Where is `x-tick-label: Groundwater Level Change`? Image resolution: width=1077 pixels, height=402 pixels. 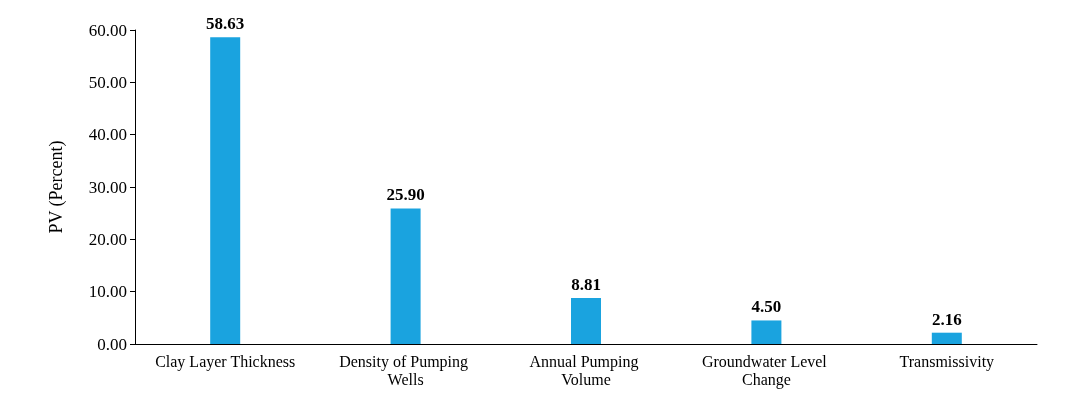
x-tick-label: Groundwater Level Change is located at coordinates (766, 370).